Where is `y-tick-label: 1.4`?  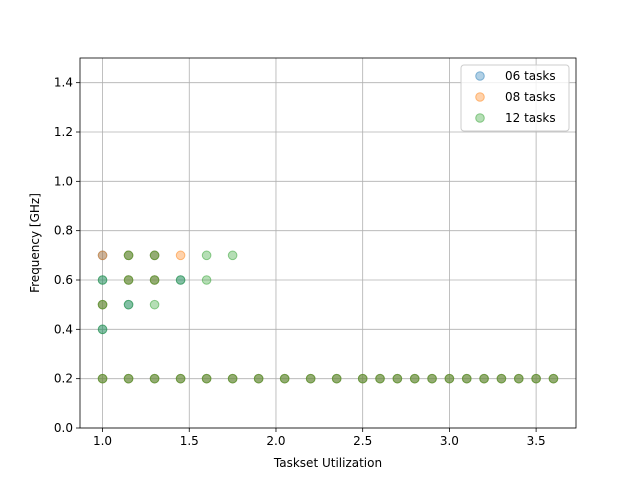
y-tick-label: 1.4 is located at coordinates (63, 83).